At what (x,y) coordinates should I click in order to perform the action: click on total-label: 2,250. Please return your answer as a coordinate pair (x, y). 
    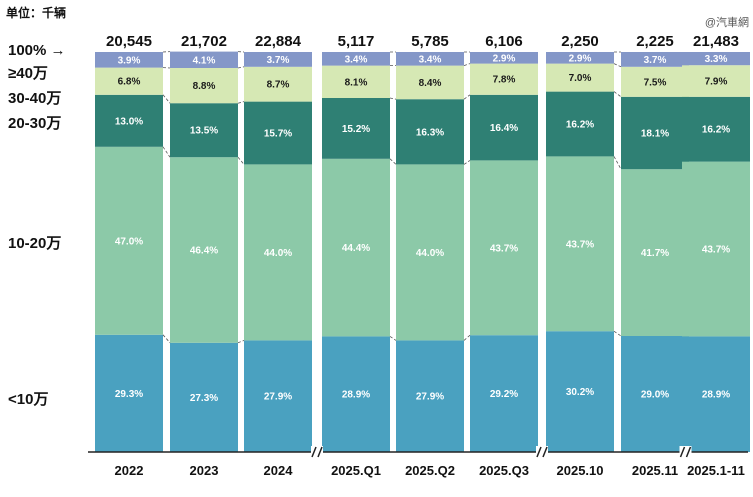
    Looking at the image, I should click on (580, 41).